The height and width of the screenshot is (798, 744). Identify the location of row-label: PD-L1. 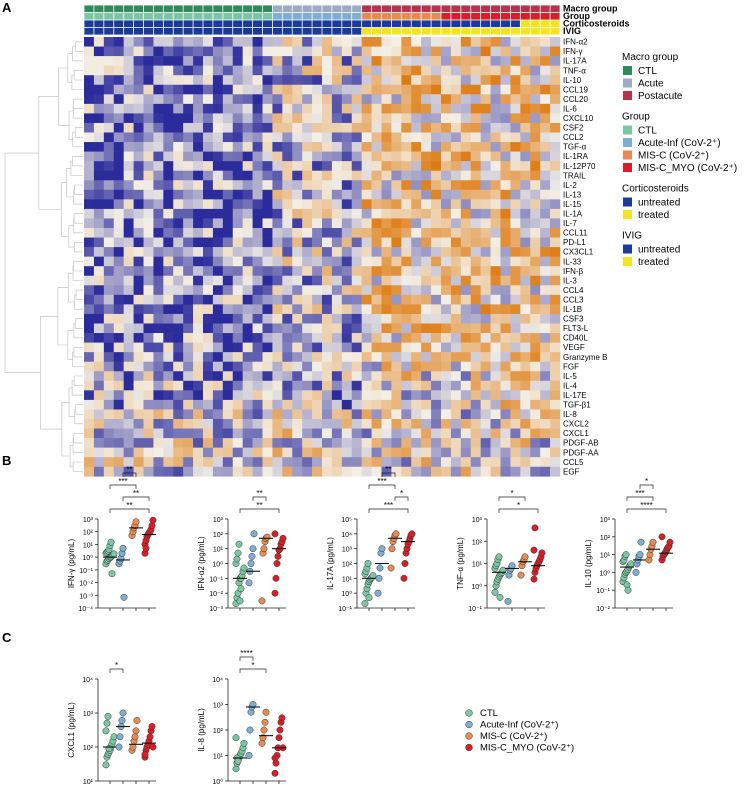
(574, 242).